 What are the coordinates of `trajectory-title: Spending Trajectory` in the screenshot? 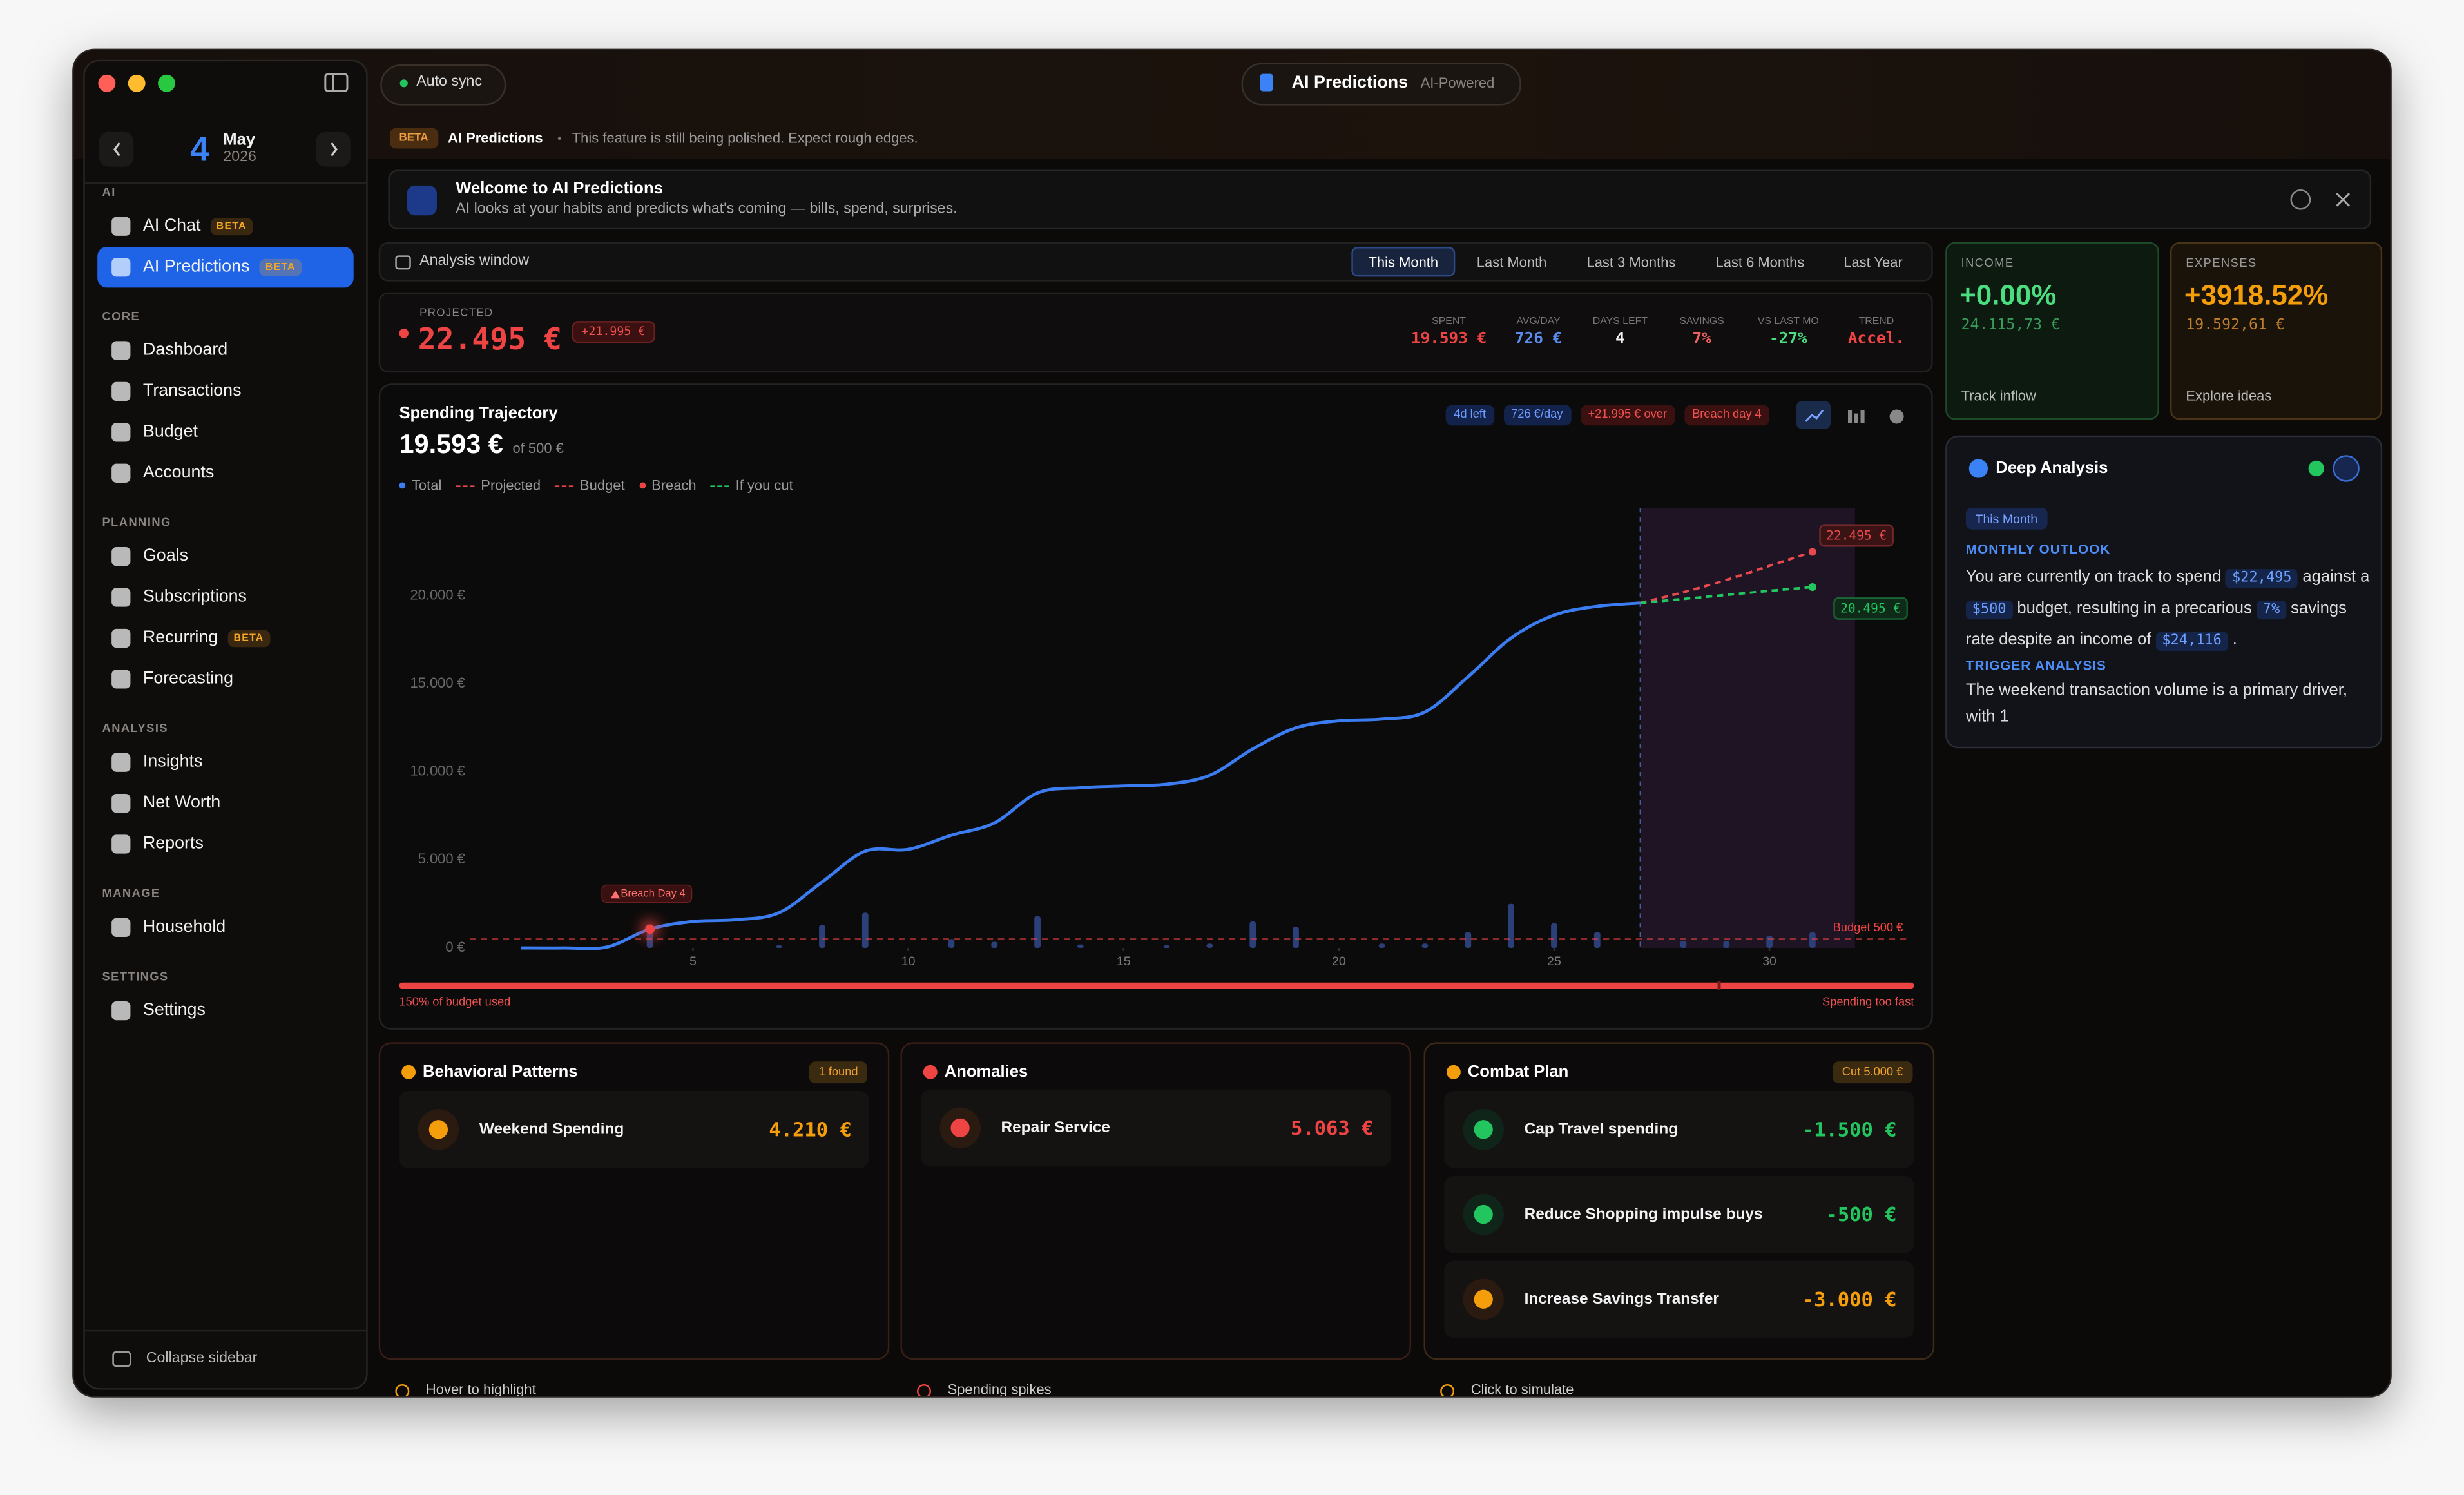 It's located at (479, 413).